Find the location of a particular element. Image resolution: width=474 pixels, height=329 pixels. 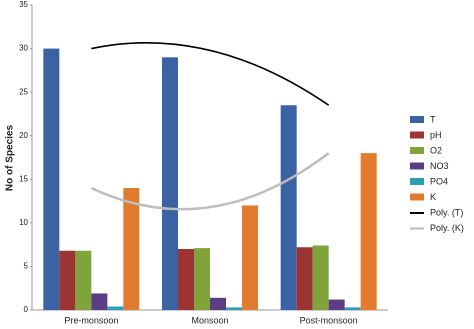

legend-label: PO4 is located at coordinates (439, 181).